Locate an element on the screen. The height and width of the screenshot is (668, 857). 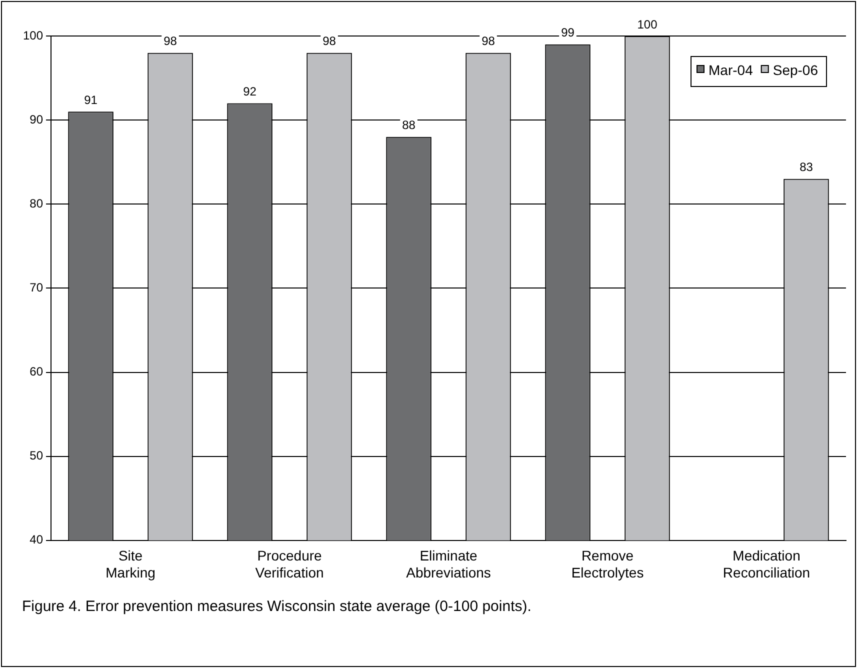
data-label: 88 is located at coordinates (409, 125).